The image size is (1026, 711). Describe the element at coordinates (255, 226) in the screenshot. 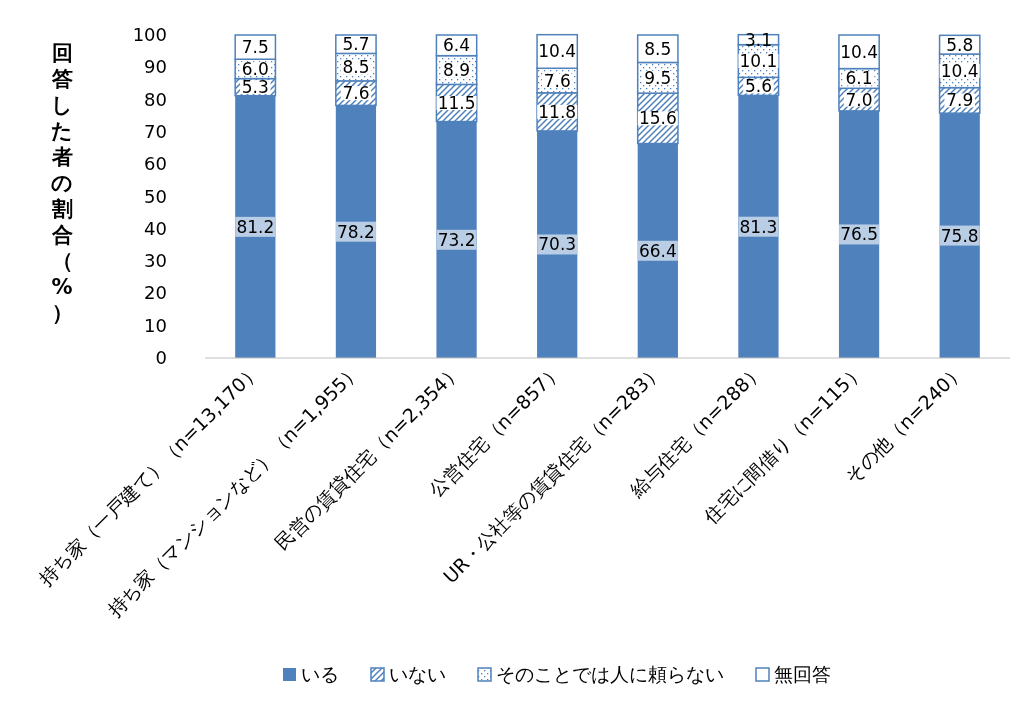

I see `data-label: 81.2` at that location.